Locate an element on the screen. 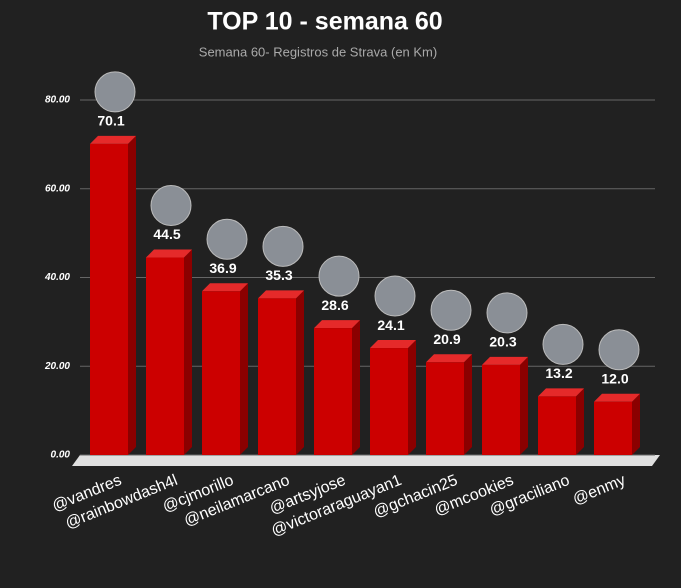 The width and height of the screenshot is (681, 588). value-label: 12.0 is located at coordinates (614, 378).